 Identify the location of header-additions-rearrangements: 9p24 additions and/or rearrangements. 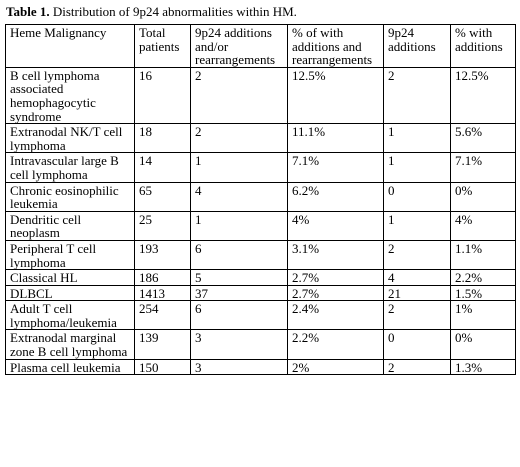
(239, 46).